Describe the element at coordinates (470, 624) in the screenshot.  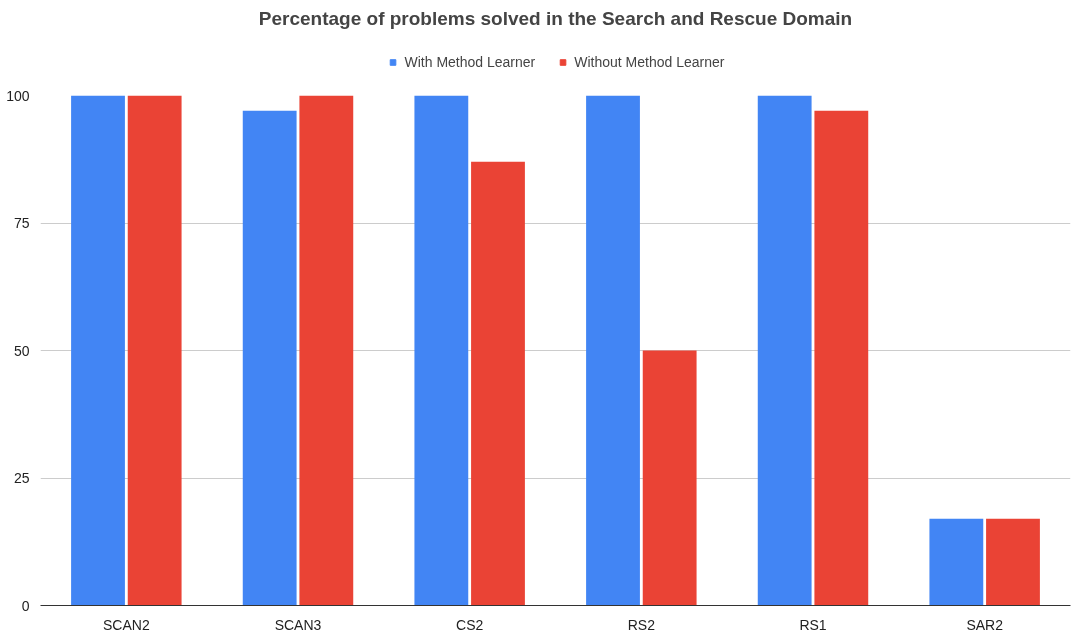
I see `x-tick-label: CS2` at that location.